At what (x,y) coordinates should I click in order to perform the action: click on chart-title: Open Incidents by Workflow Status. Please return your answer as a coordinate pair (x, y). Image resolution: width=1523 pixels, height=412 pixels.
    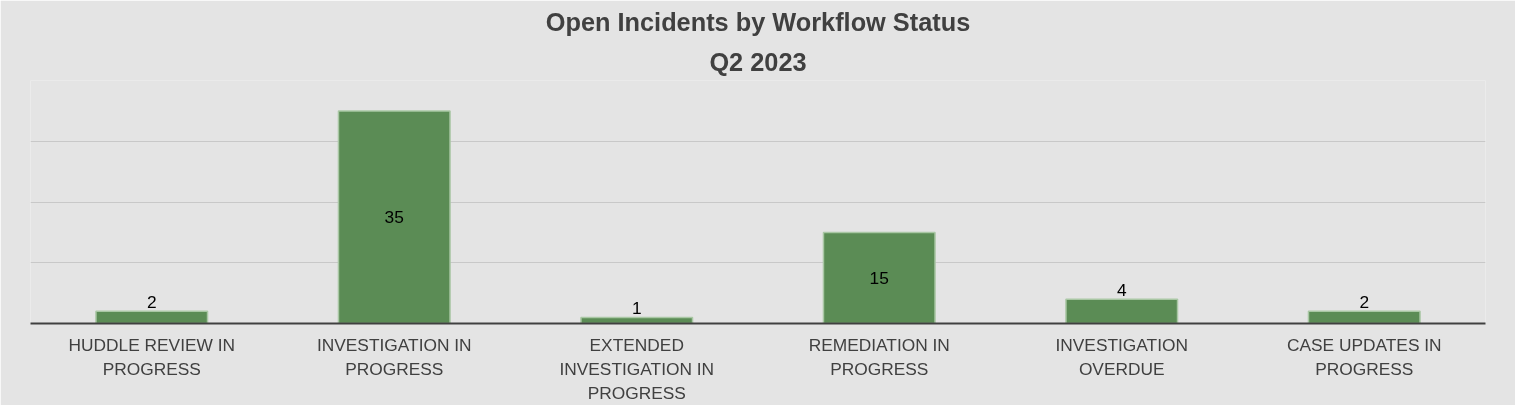
    Looking at the image, I should click on (758, 21).